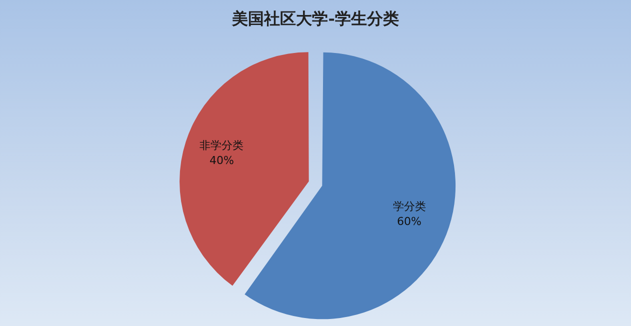 The image size is (631, 326). I want to click on slice-label: 学分类, so click(409, 206).